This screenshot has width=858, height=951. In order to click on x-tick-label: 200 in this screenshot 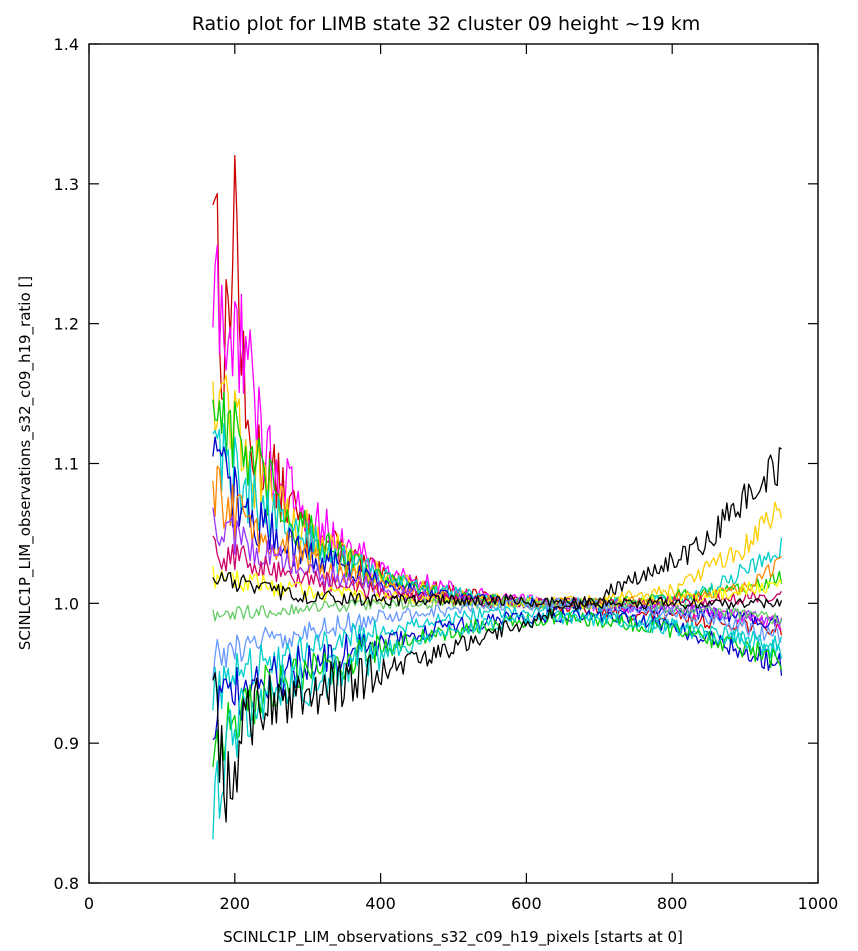, I will do `click(235, 903)`.